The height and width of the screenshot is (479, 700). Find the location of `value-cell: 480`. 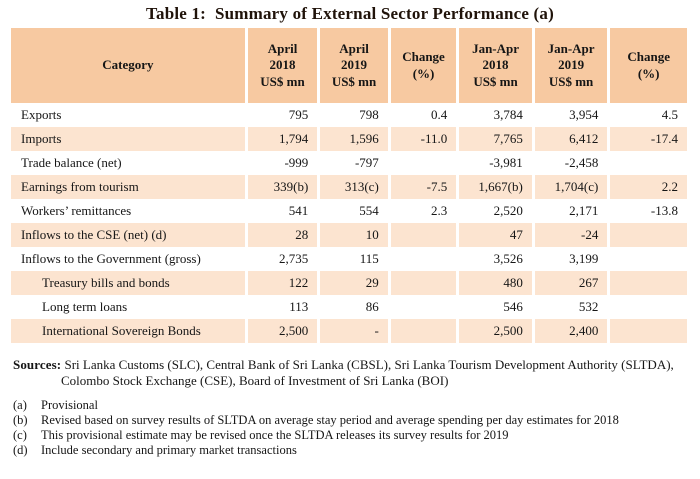

value-cell: 480 is located at coordinates (495, 283).